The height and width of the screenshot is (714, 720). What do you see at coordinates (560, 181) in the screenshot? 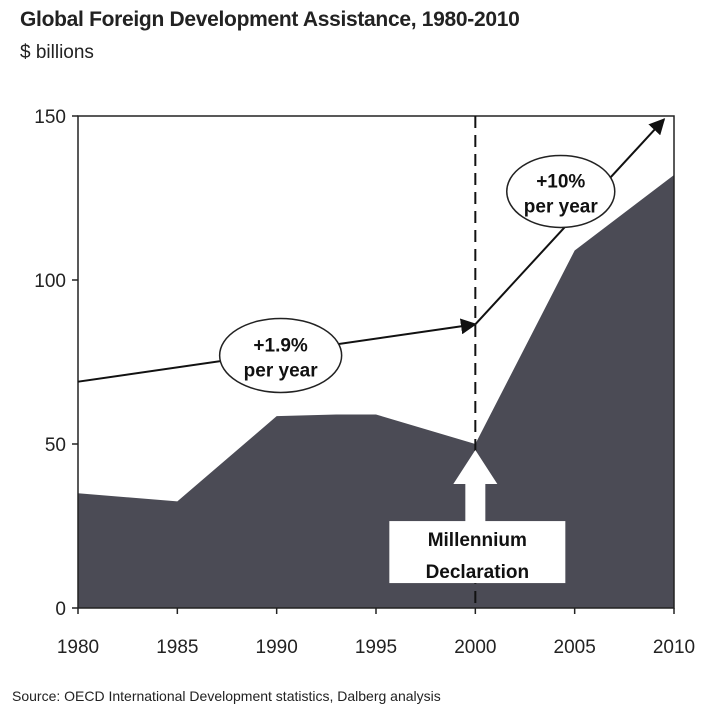
I see `growth-bubble-2-label: +10%` at bounding box center [560, 181].